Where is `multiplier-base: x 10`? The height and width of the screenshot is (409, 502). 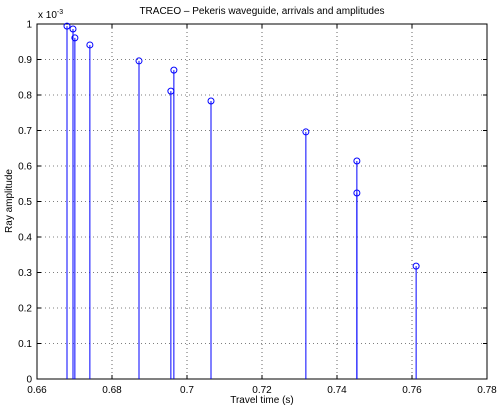
multiplier-base: x 10 is located at coordinates (47, 15).